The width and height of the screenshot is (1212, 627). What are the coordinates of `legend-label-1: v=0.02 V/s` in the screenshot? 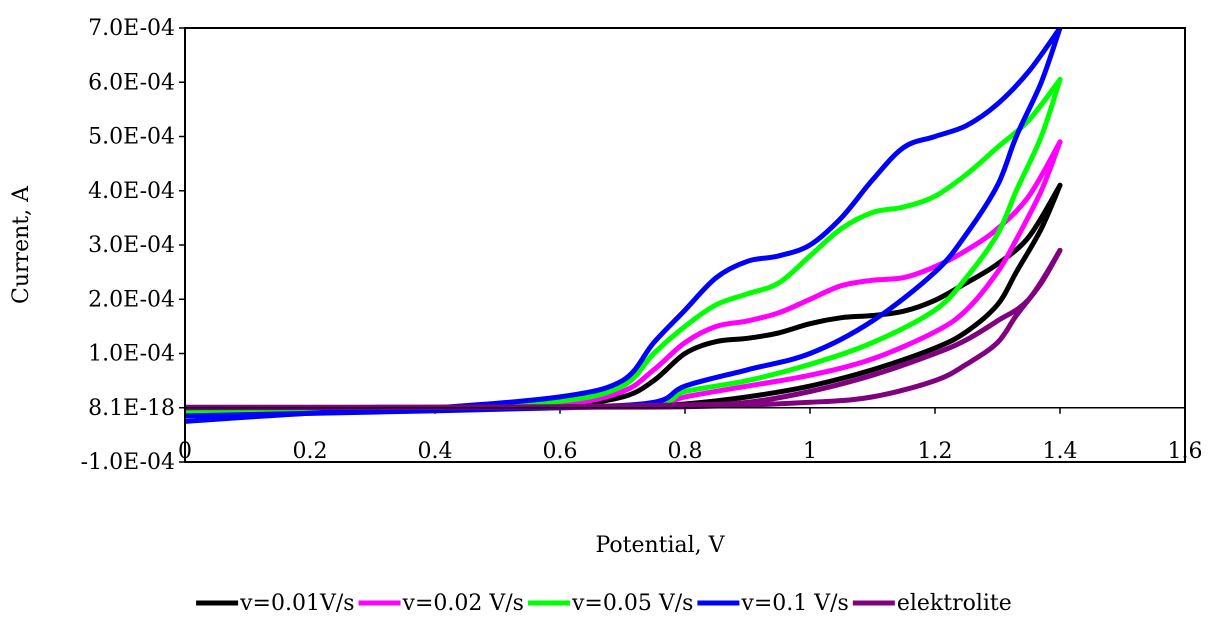 It's located at (463, 603).